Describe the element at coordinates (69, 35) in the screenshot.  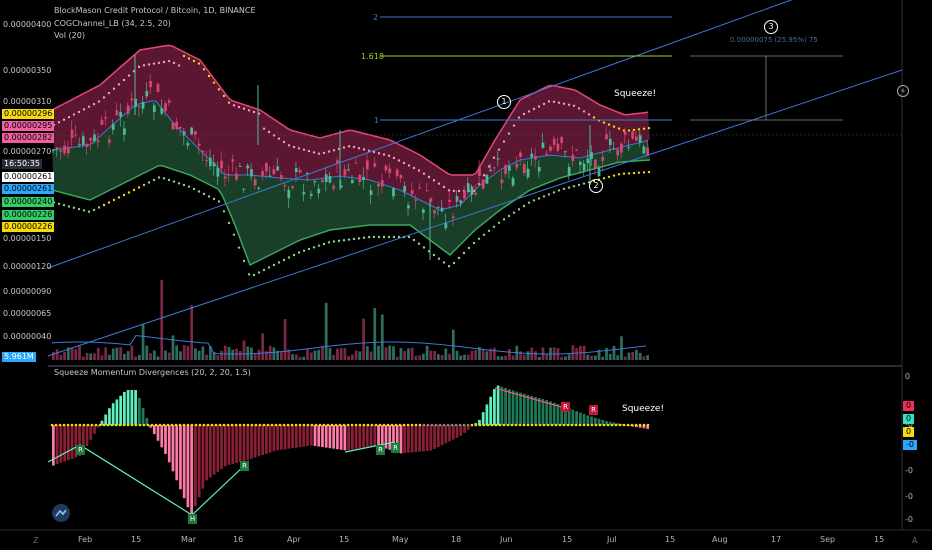
I see `volume-legend: Vol (20)` at that location.